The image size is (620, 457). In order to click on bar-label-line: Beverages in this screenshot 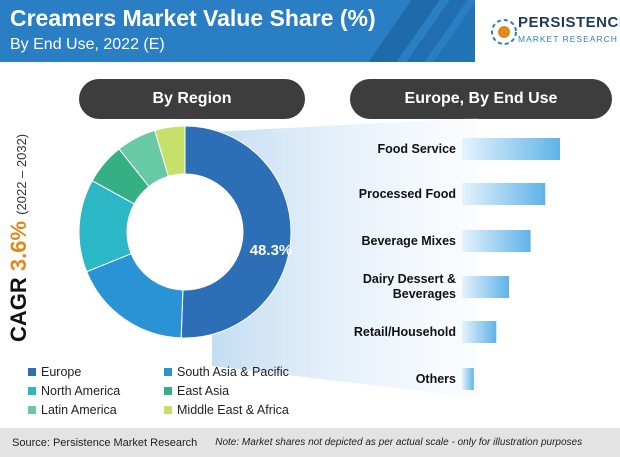, I will do `click(424, 294)`.